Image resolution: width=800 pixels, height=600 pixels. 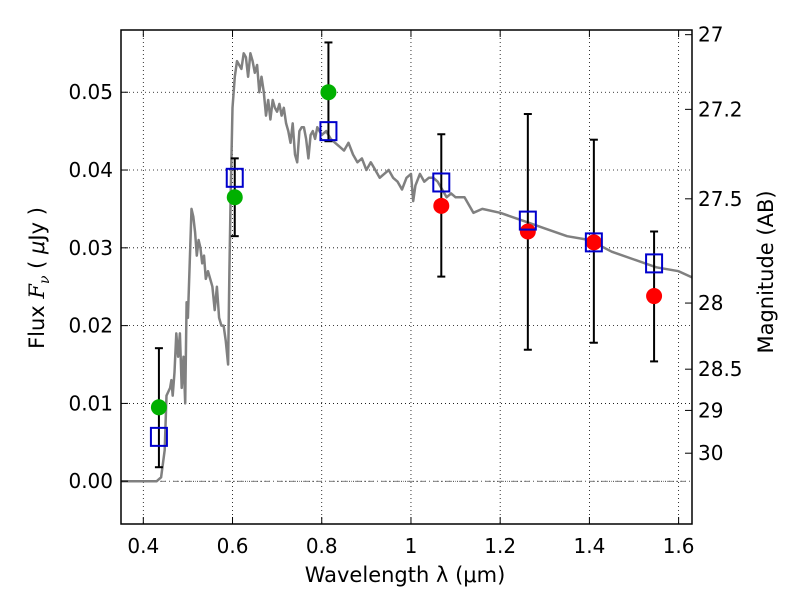 What do you see at coordinates (710, 303) in the screenshot?
I see `right-tick-label: 28` at bounding box center [710, 303].